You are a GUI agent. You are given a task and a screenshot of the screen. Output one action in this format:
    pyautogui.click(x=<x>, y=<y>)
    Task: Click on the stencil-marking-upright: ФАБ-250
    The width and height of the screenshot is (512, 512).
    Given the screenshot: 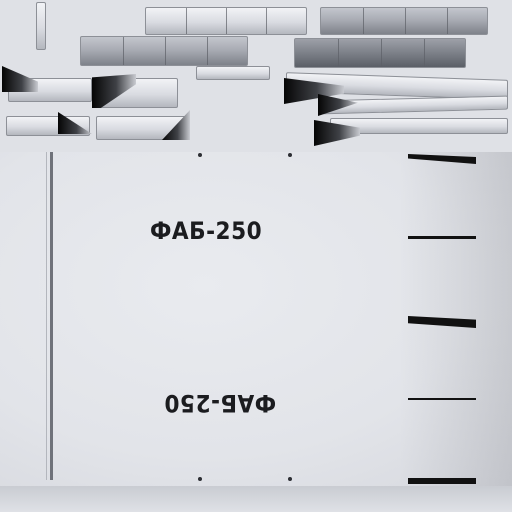 What is the action you would take?
    pyautogui.click(x=206, y=231)
    